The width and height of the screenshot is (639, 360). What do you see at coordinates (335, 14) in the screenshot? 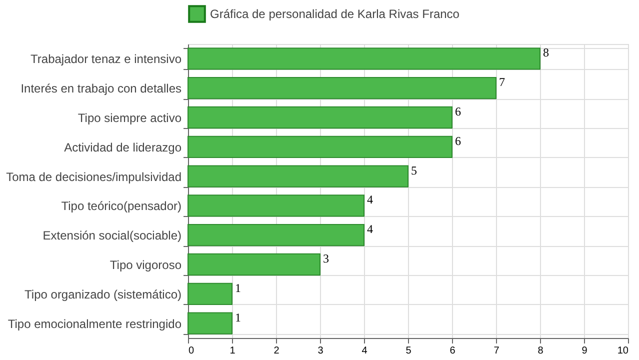
I see `legend-label: Gráfica de personalidad de Karla Rivas Franco` at bounding box center [335, 14].